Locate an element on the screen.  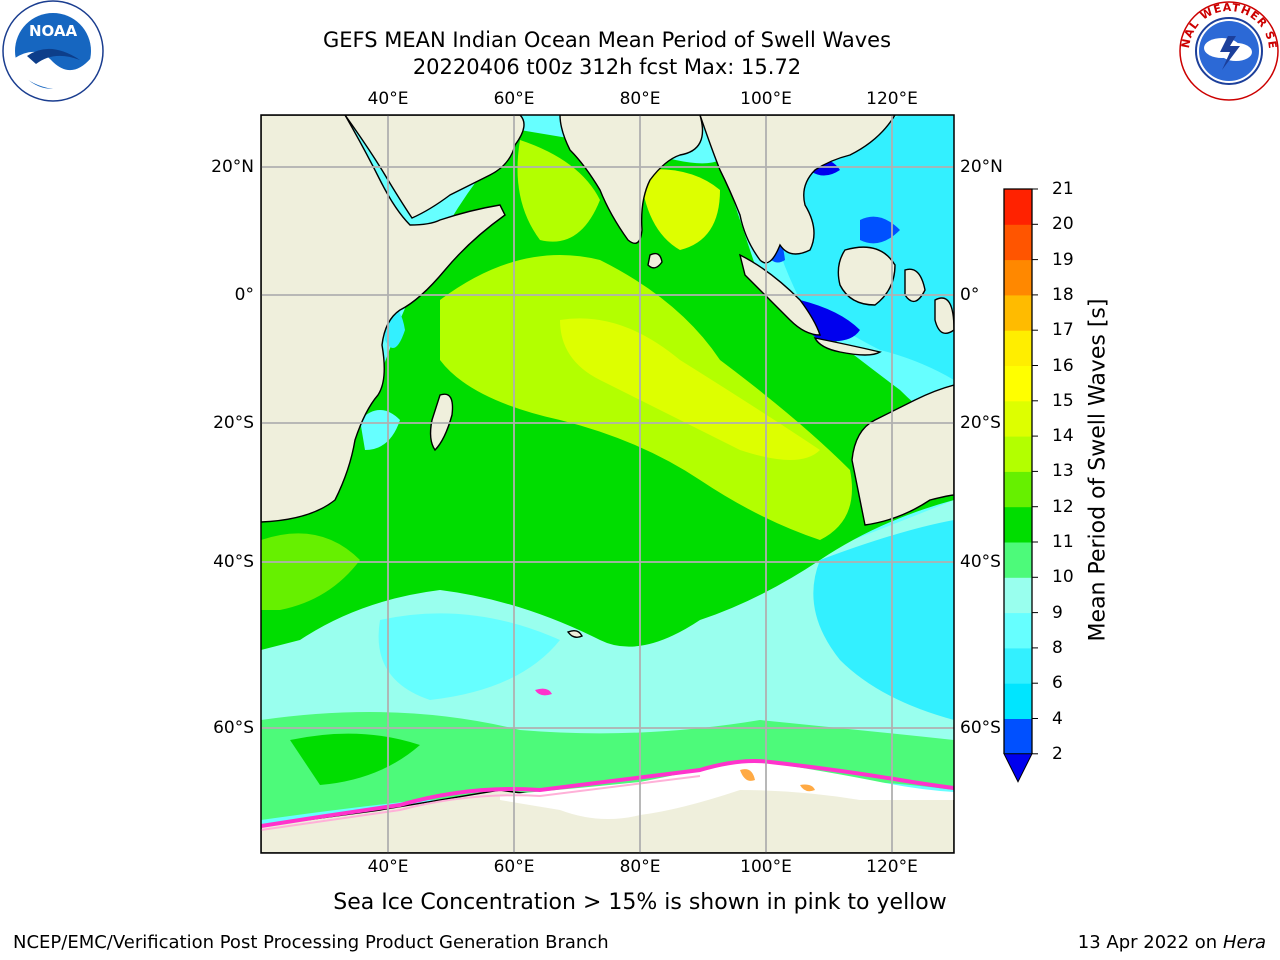
colorbar-level-label: 11 is located at coordinates (1063, 542).